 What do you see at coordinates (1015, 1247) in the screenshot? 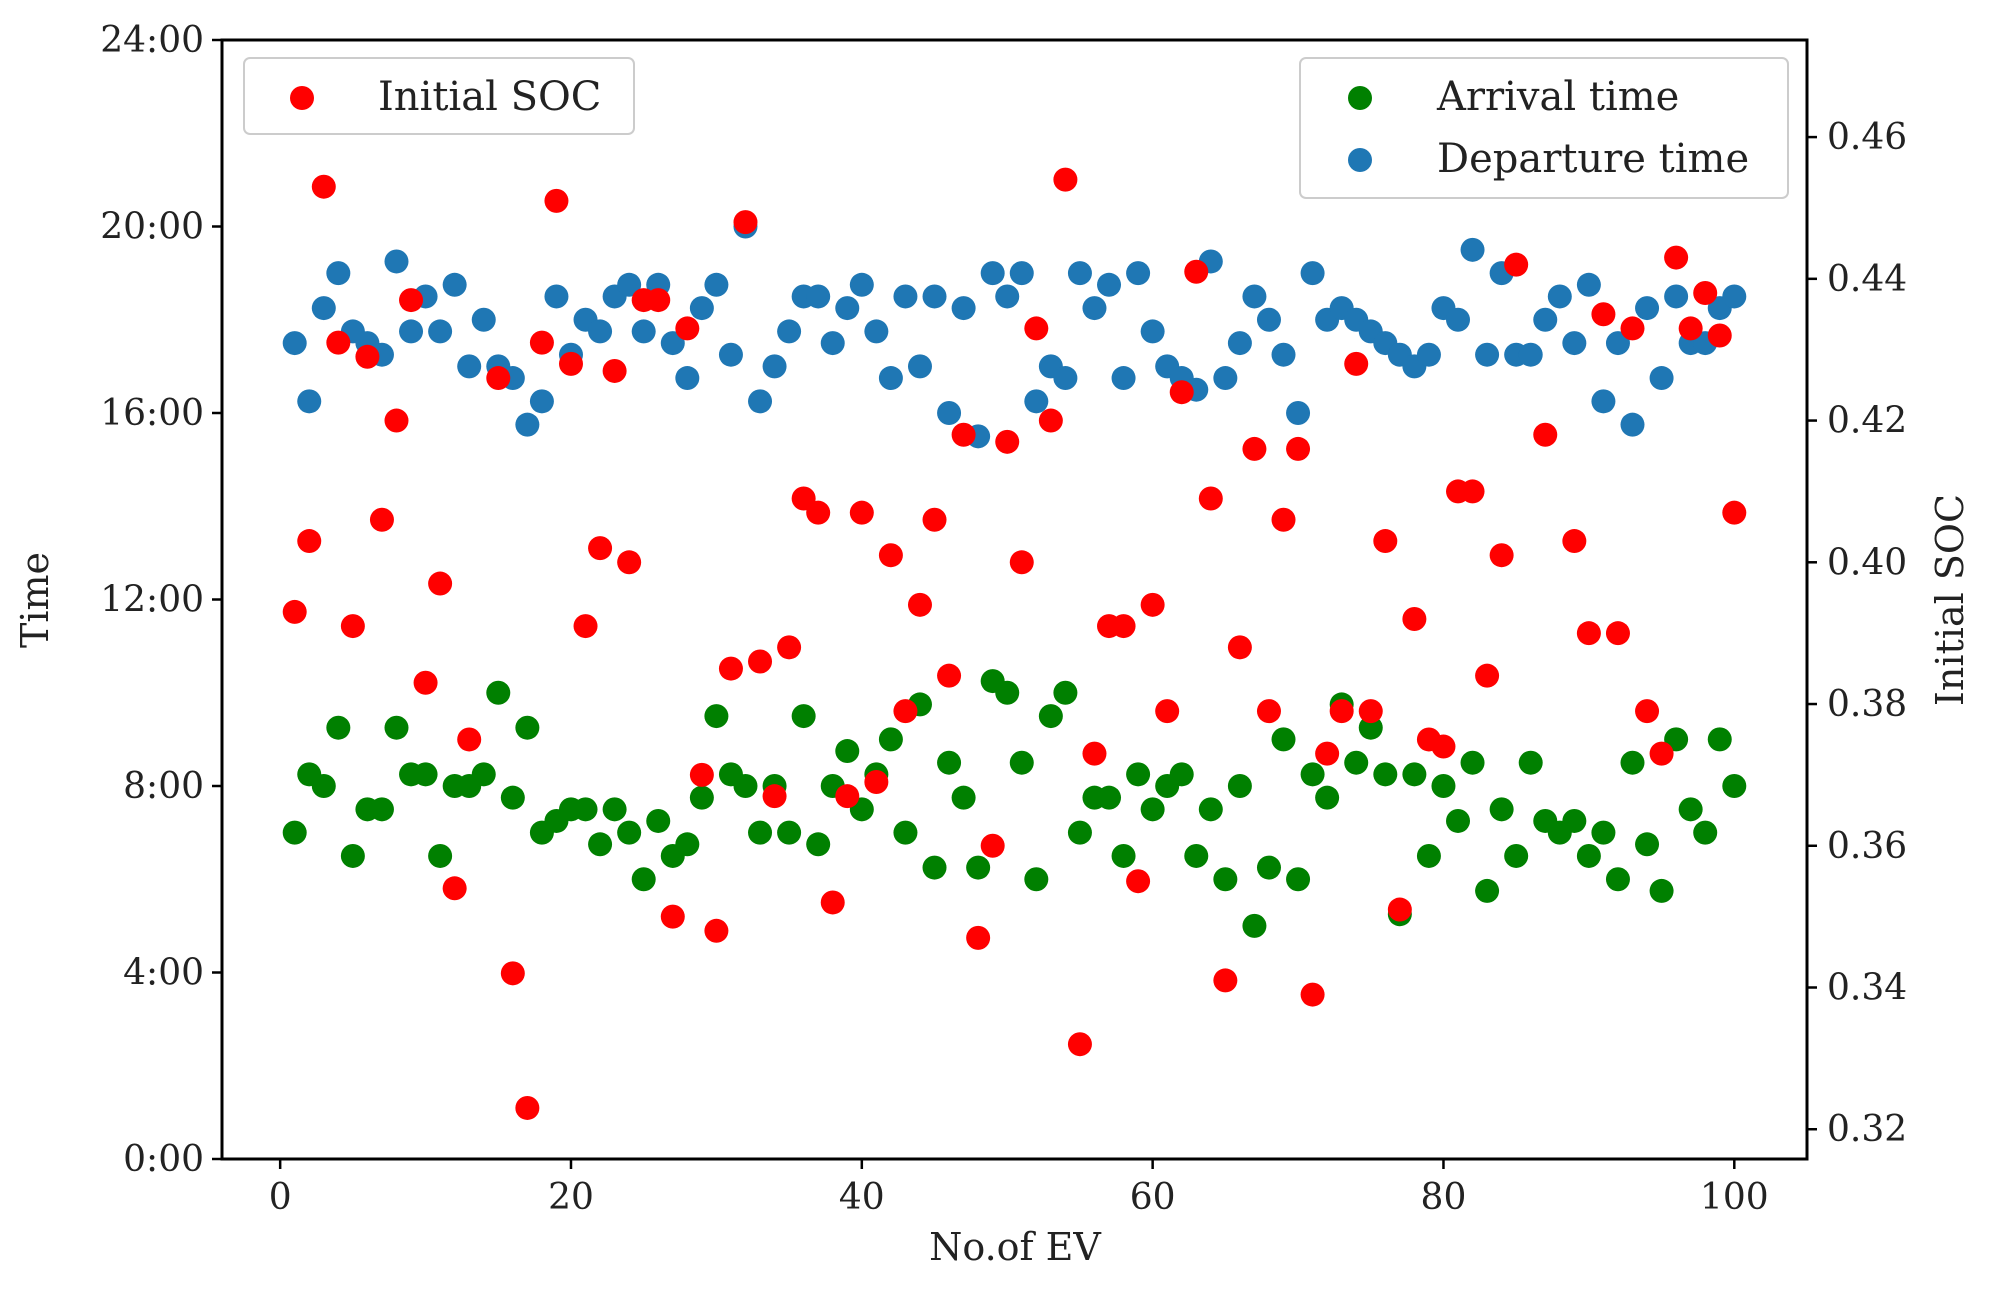
I see `x-axis-title: No.of EV` at bounding box center [1015, 1247].